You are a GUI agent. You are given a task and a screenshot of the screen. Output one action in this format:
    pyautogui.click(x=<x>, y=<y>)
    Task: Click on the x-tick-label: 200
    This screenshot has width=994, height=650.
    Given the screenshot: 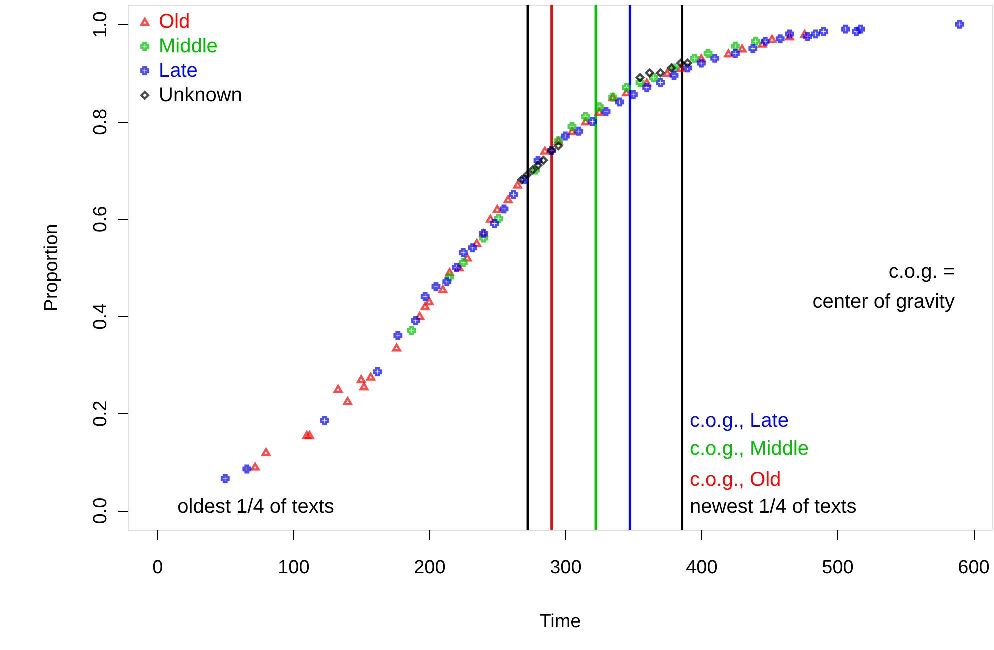 What is the action you would take?
    pyautogui.click(x=430, y=568)
    